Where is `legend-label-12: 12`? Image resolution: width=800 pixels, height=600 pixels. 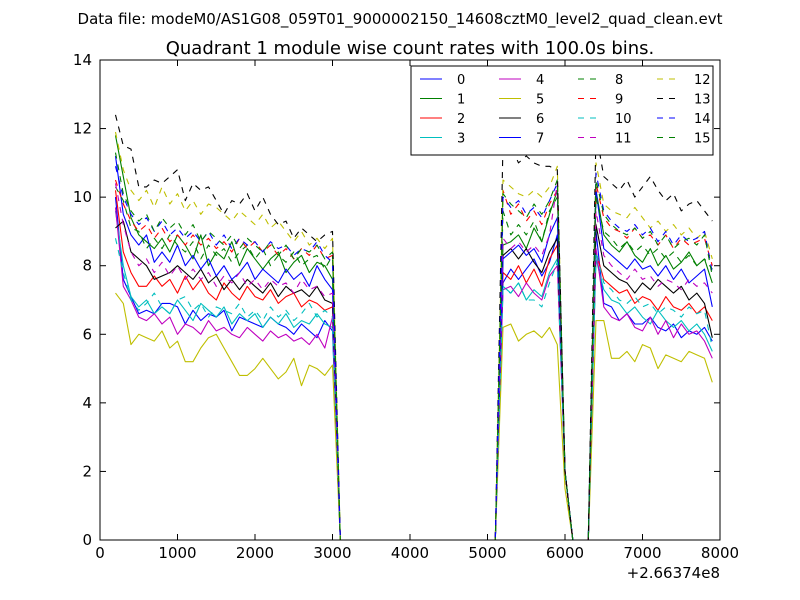
legend-label-12: 12 is located at coordinates (702, 80).